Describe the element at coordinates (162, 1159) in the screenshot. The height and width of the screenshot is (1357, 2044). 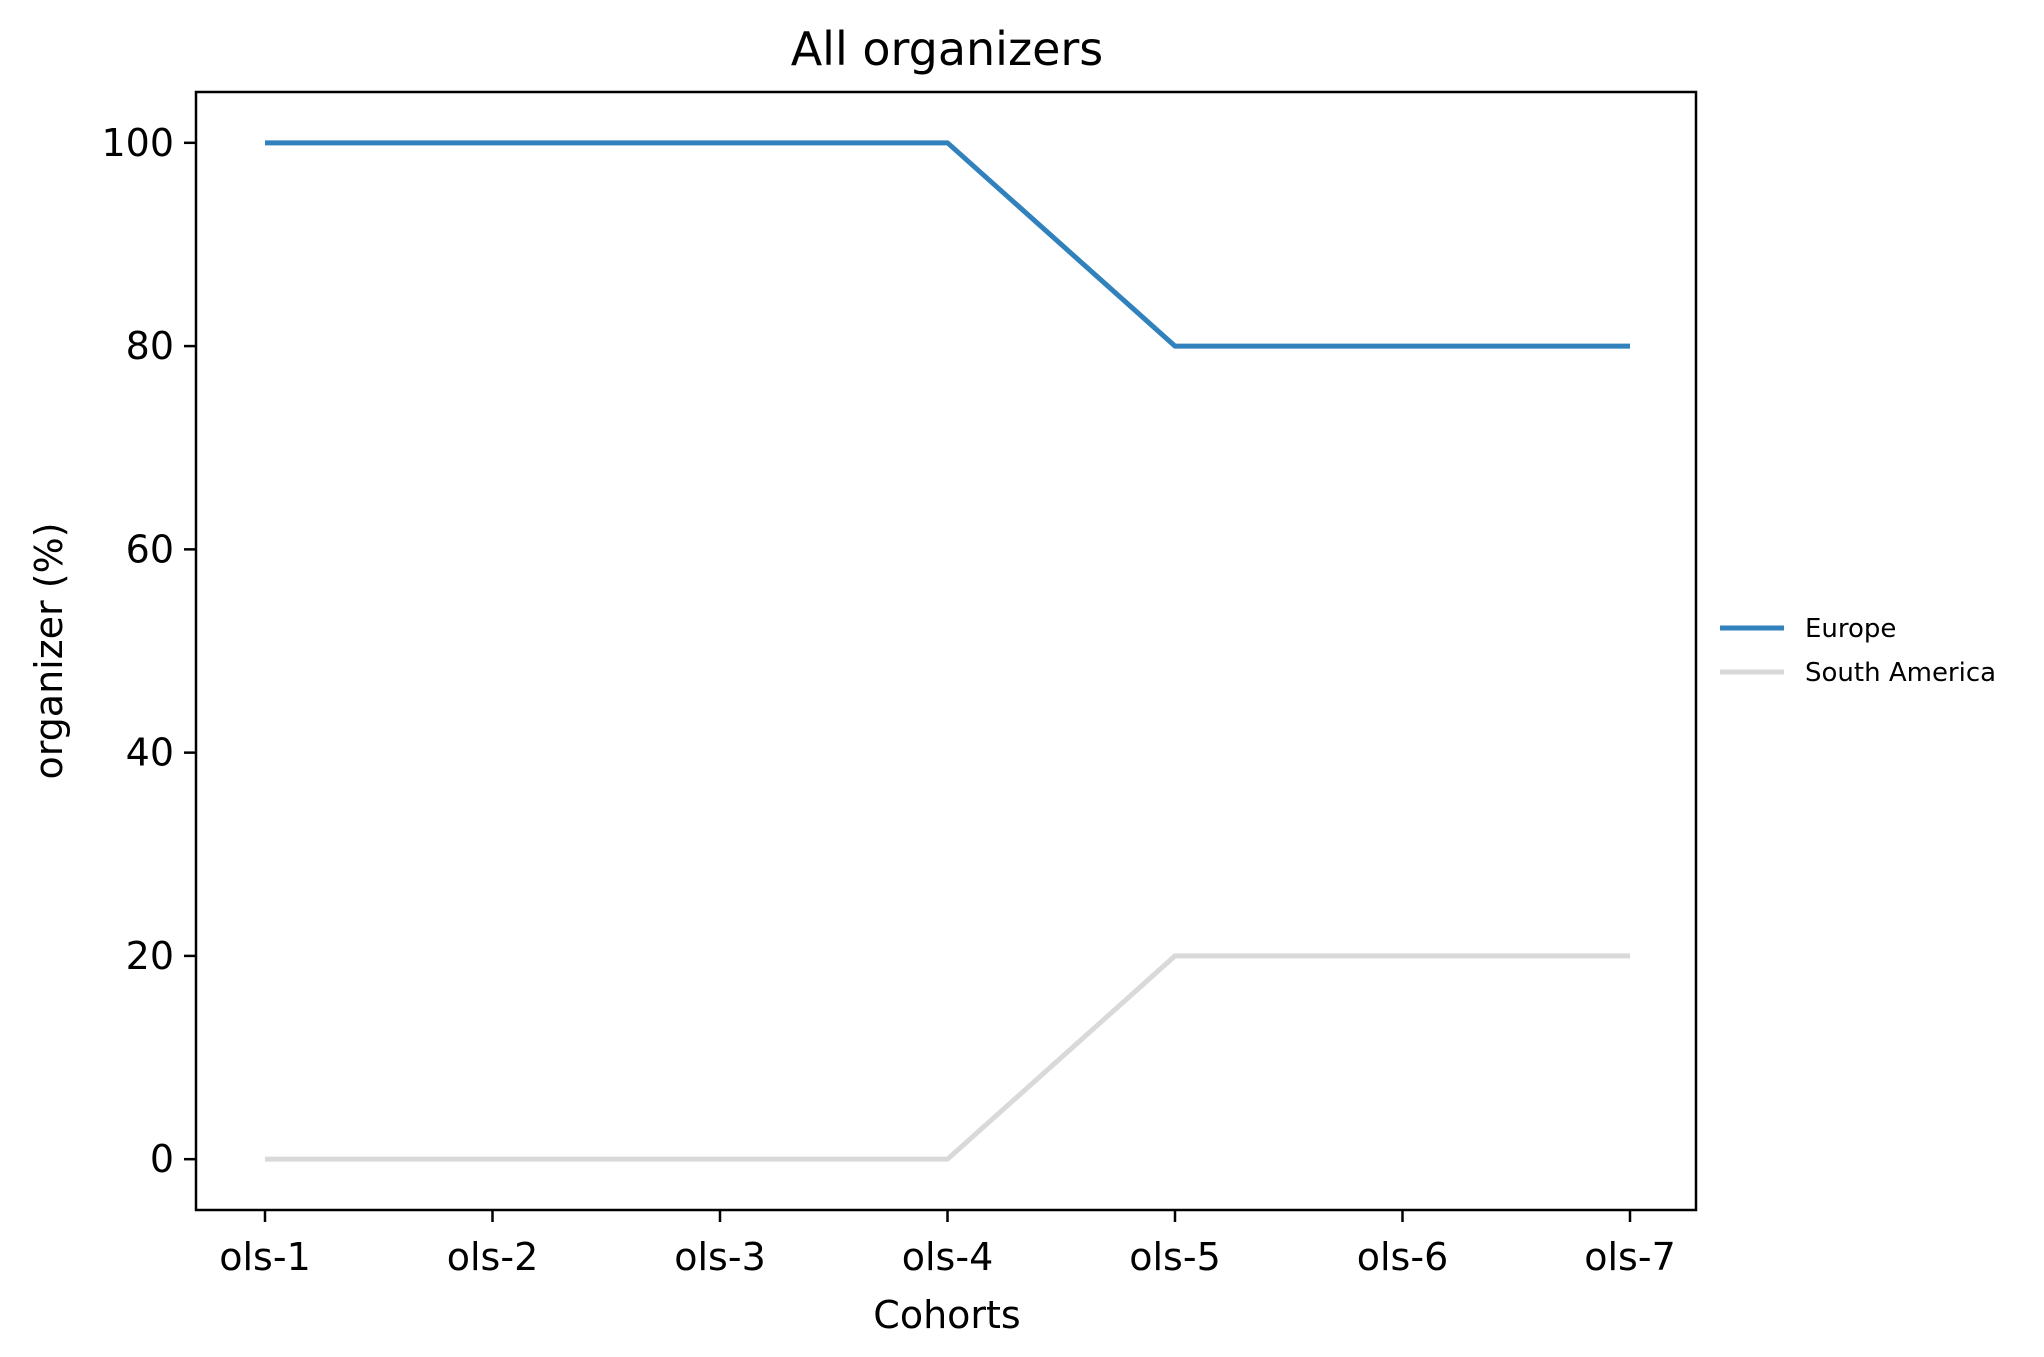
I see `y-tick-label: 0` at that location.